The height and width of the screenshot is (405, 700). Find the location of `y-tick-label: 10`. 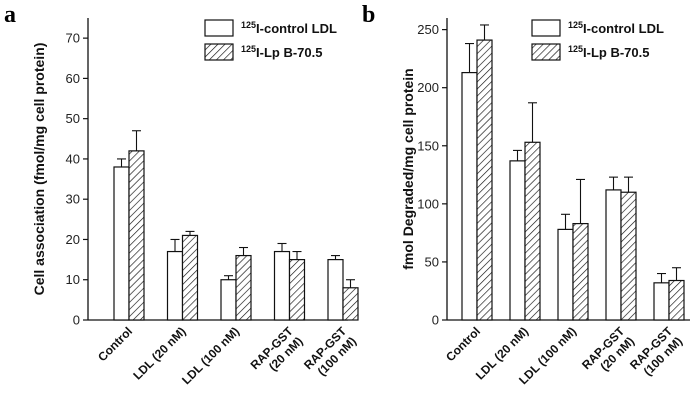

y-tick-label: 10 is located at coordinates (73, 279).